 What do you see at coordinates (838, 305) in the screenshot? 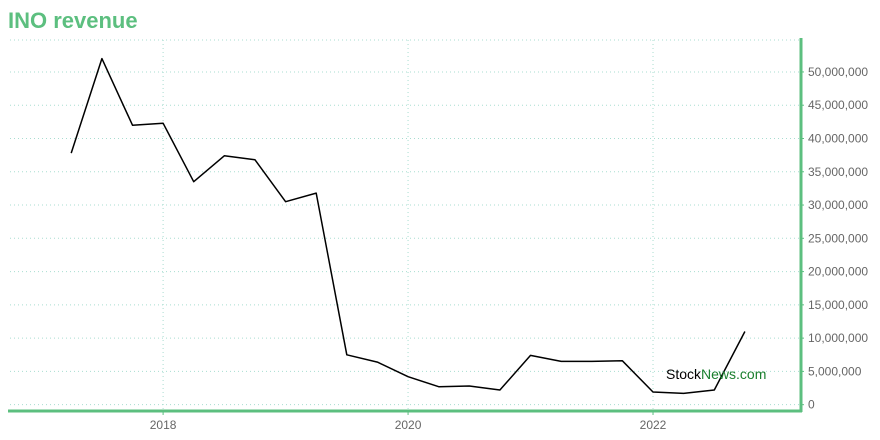
I see `y-tick-label: 15,000,000` at bounding box center [838, 305].